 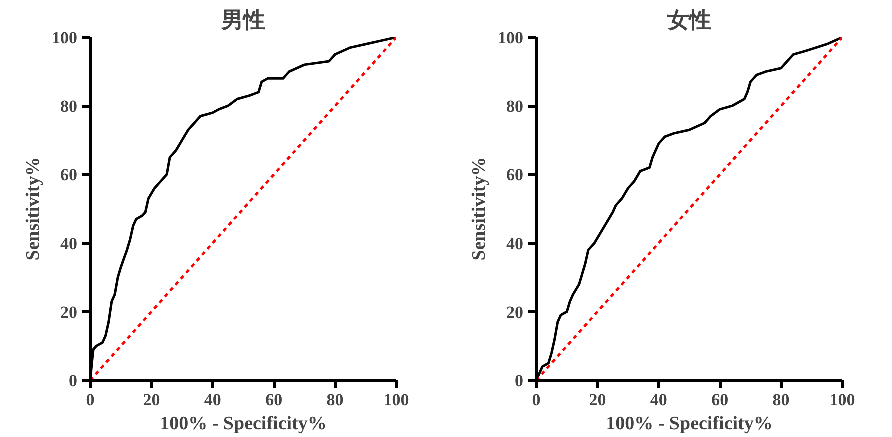 What do you see at coordinates (243, 20) in the screenshot?
I see `chart-title: 男性` at bounding box center [243, 20].